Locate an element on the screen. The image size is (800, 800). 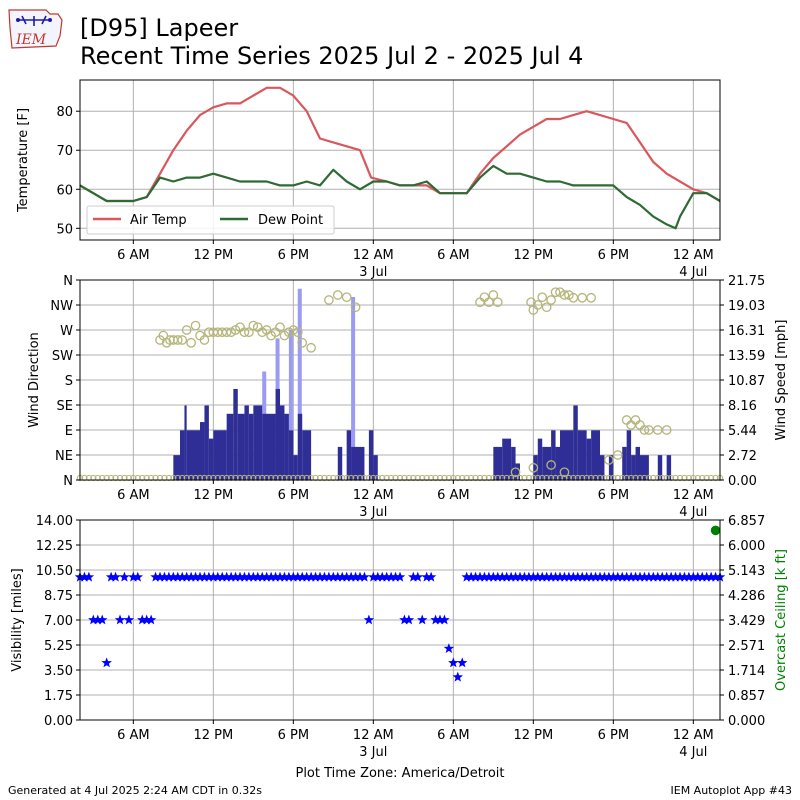
air-temp-line is located at coordinates (400, 144).